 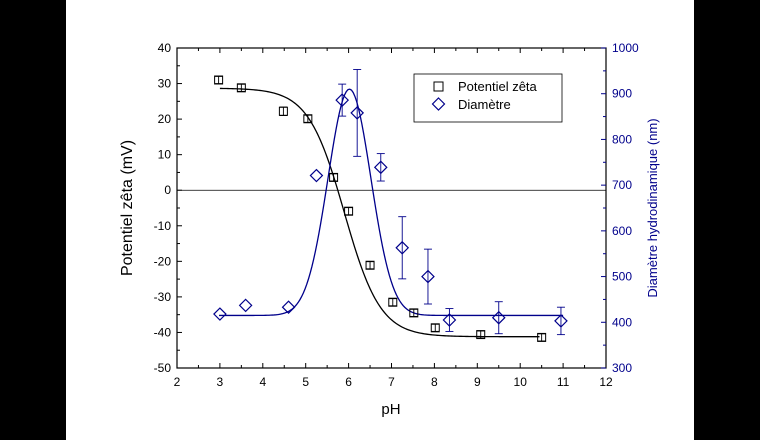 I want to click on y-left-tick-label: 20, so click(x=165, y=119).